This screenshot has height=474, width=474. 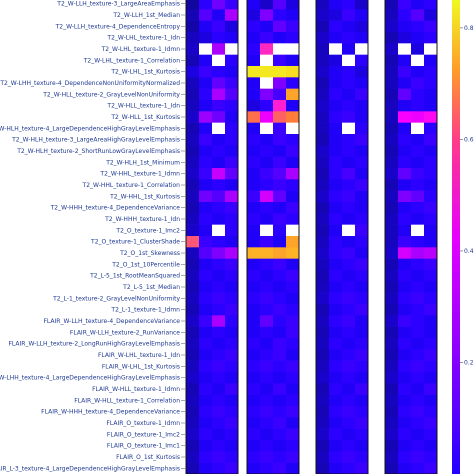 What do you see at coordinates (118, 4) in the screenshot?
I see `row-label: T2_W-LLH_texture-3_LargeAreaEmphasis` at bounding box center [118, 4].